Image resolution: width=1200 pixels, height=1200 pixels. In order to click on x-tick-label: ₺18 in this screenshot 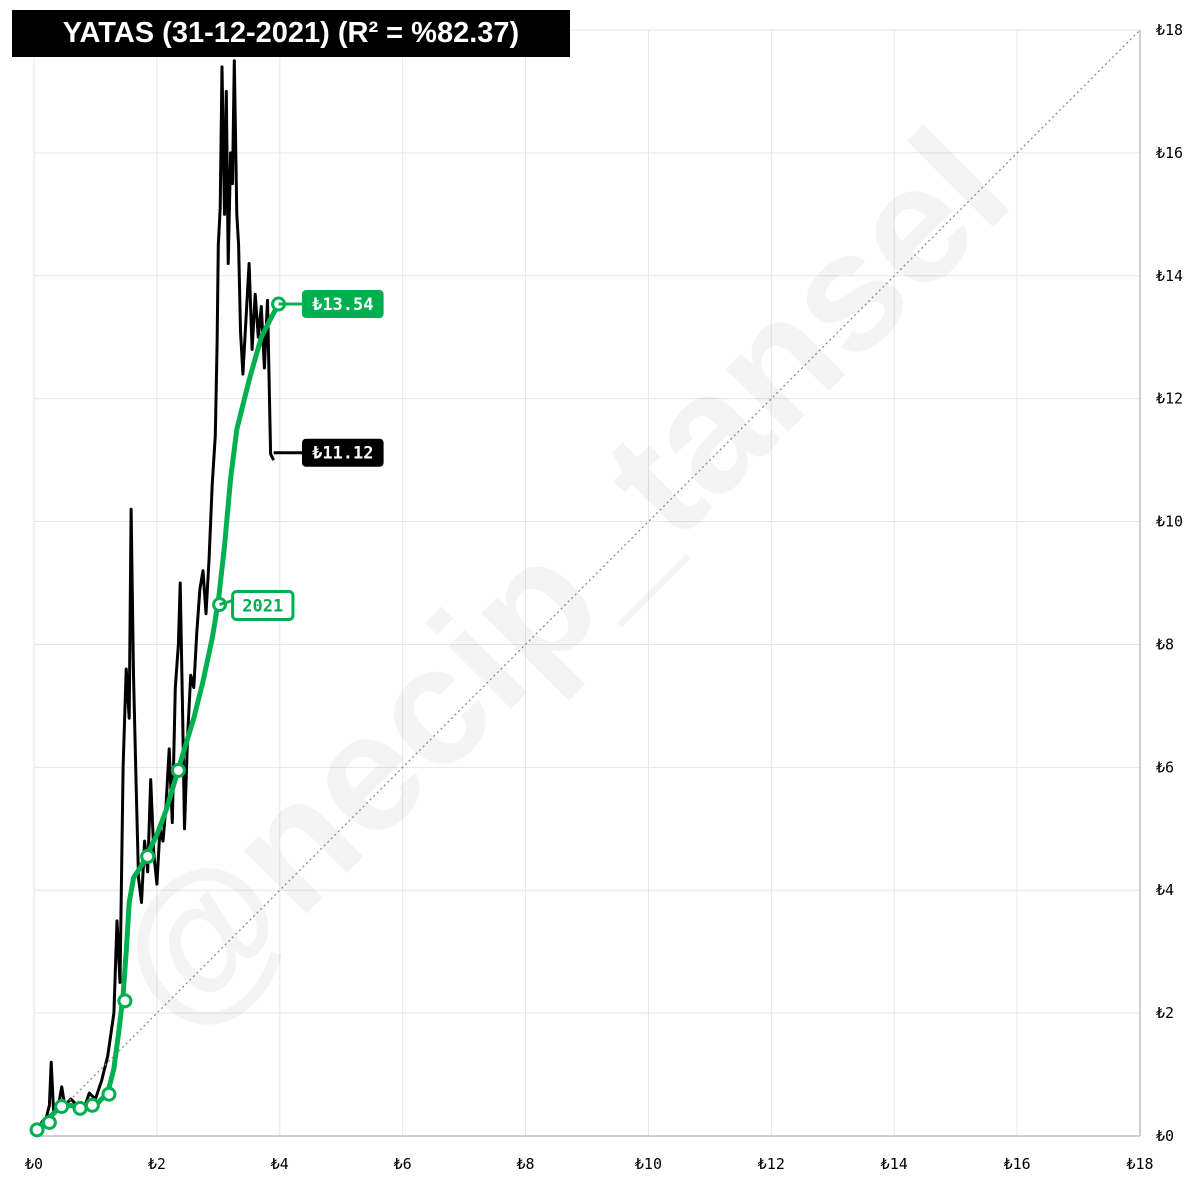, I will do `click(1139, 1164)`.